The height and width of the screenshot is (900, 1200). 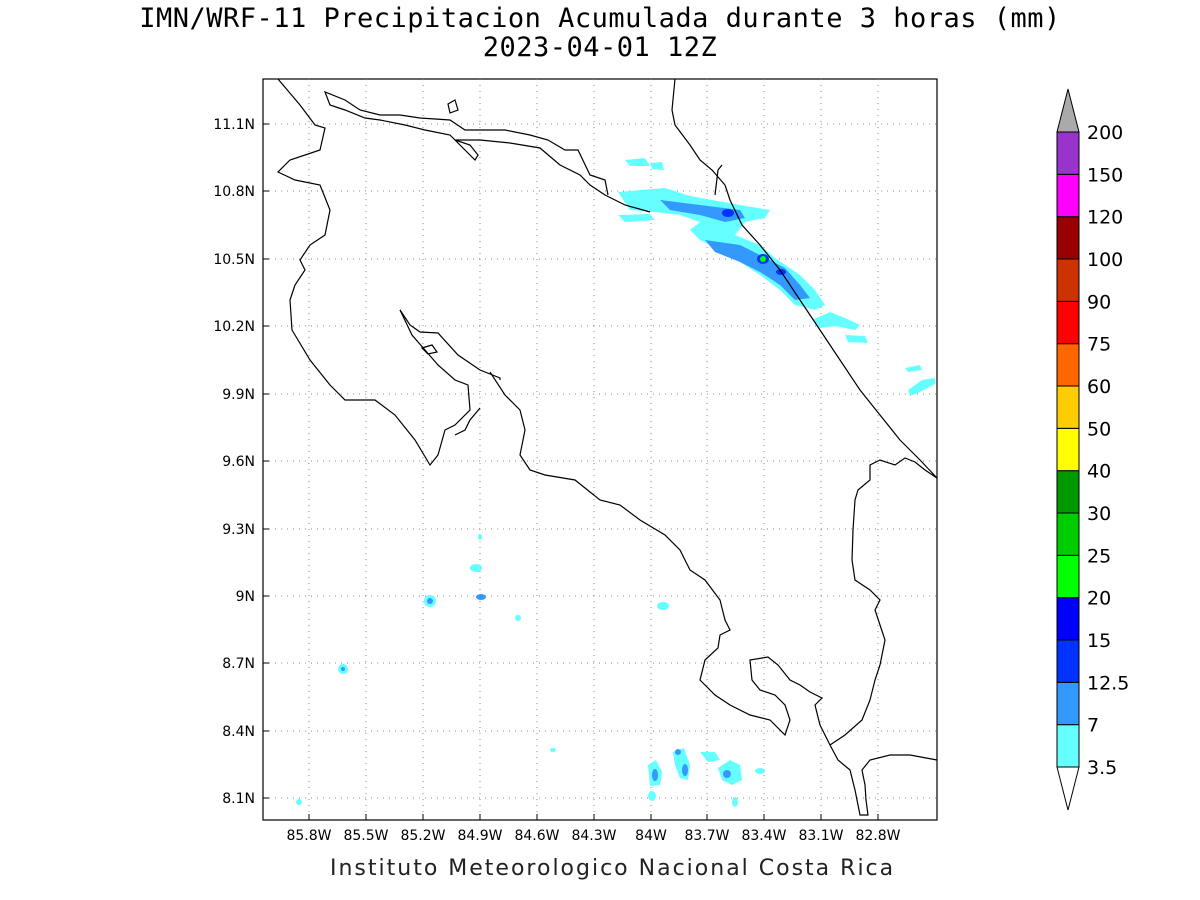 What do you see at coordinates (450, 344) in the screenshot?
I see `gulf-of-nicoya` at bounding box center [450, 344].